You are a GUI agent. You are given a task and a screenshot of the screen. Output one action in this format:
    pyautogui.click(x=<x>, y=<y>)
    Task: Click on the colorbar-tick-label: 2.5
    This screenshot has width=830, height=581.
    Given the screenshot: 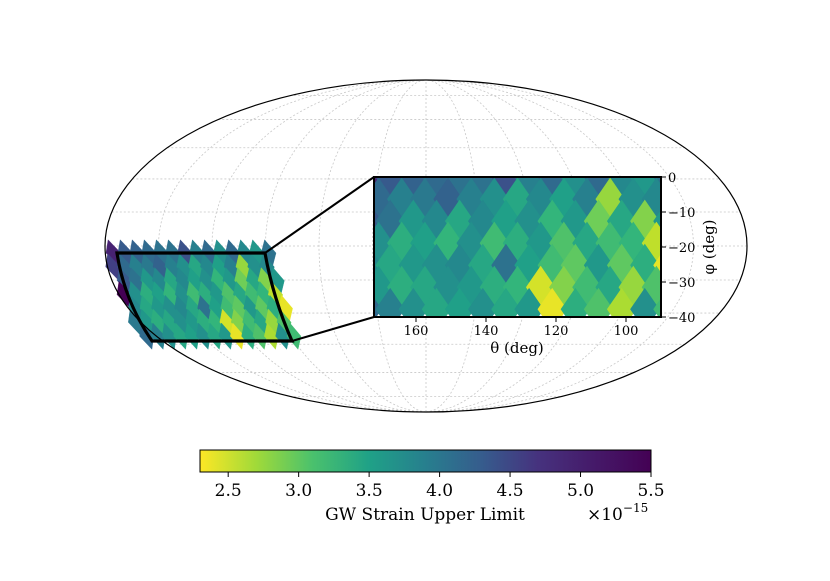 What is the action you would take?
    pyautogui.click(x=228, y=491)
    